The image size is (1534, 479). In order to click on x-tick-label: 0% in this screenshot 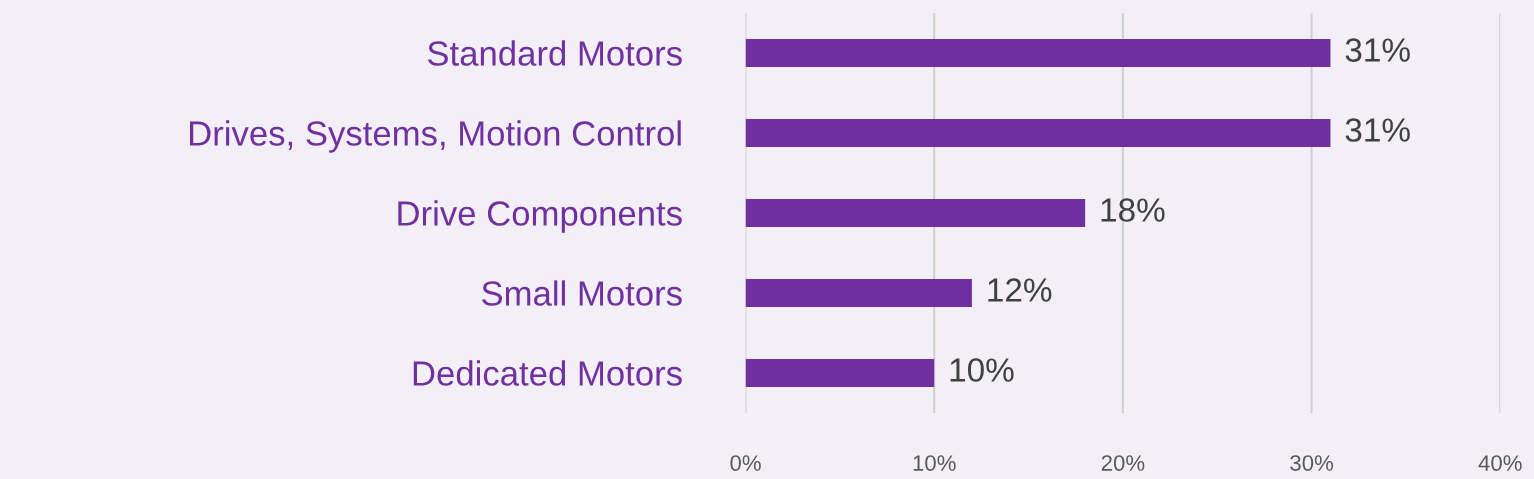, I will do `click(745, 463)`.